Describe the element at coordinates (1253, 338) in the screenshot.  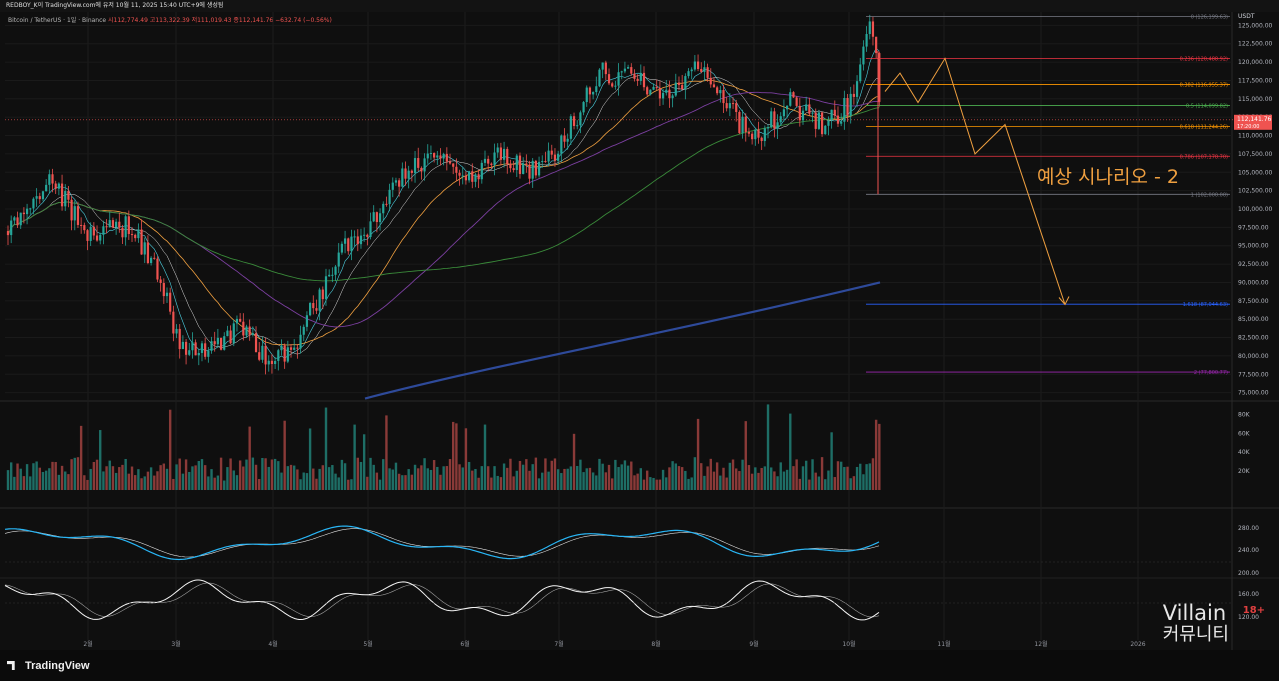
I see `price-tick-label: 82,500.00` at that location.